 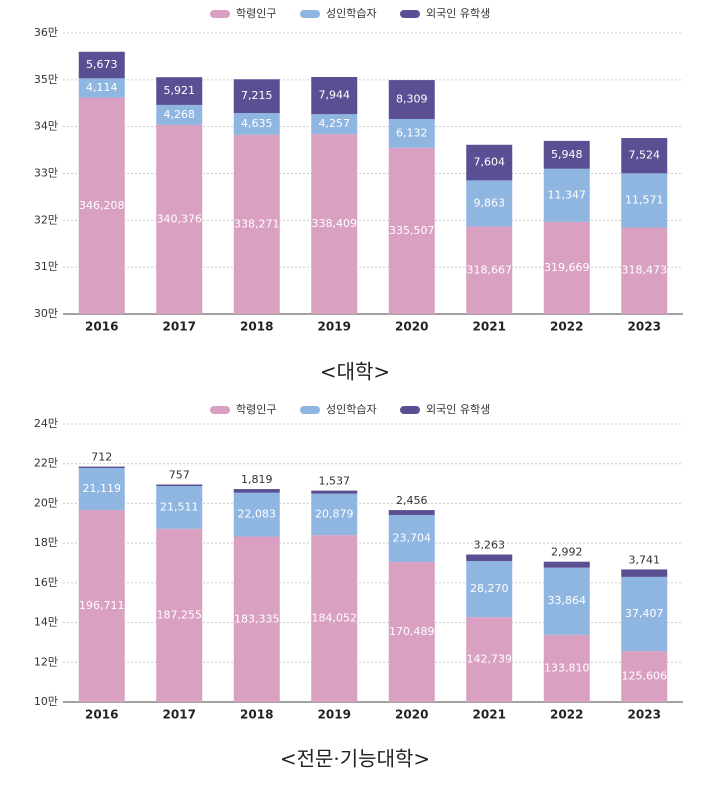 I want to click on y-tick-label: 33만, so click(x=46, y=173).